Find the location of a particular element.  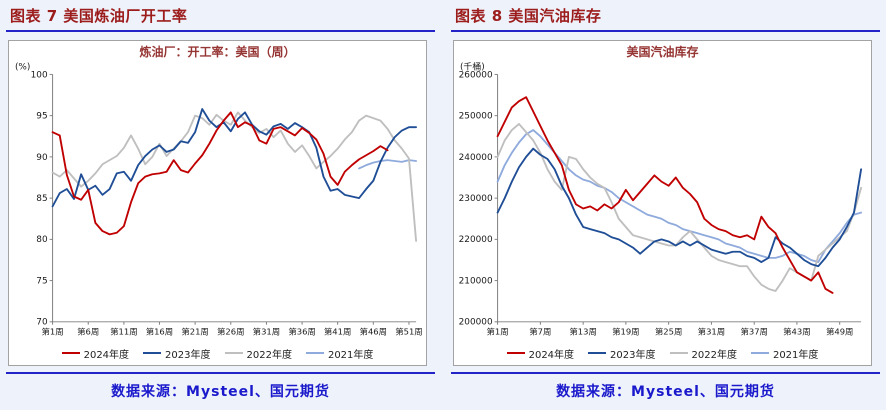

svg-text: 90 is located at coordinates (41, 158).